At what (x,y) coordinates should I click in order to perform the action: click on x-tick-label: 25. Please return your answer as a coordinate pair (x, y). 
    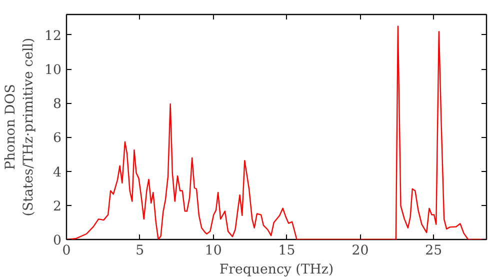
    Looking at the image, I should click on (433, 251).